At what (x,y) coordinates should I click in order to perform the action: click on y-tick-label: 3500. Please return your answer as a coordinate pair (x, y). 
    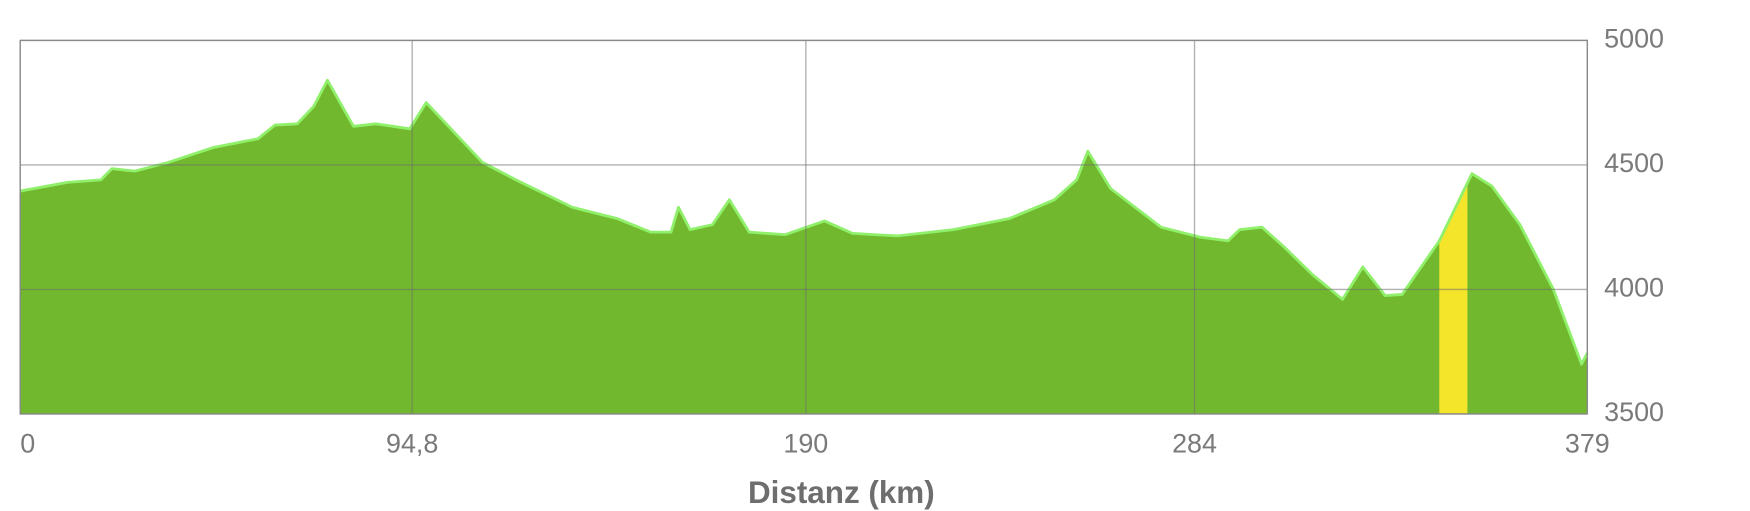
    Looking at the image, I should click on (1634, 412).